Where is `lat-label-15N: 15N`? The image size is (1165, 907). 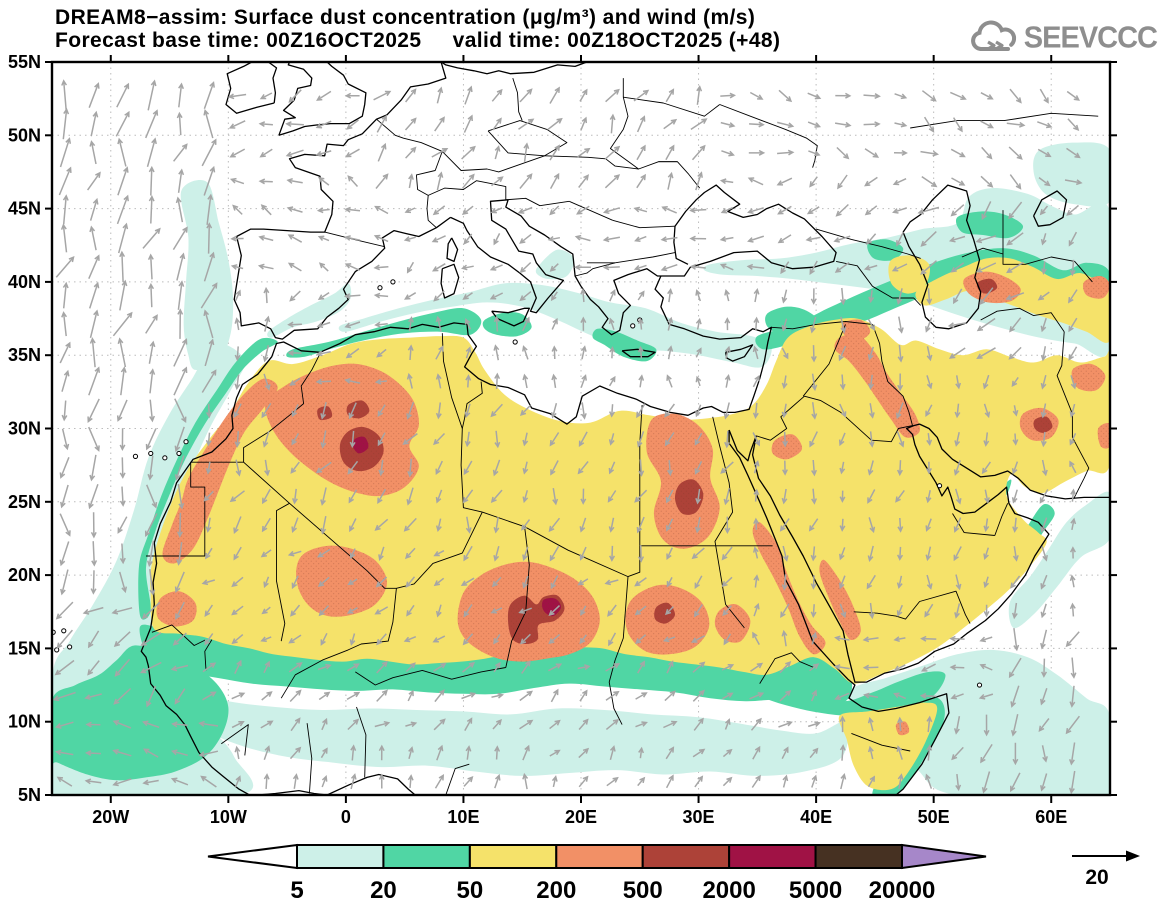 lat-label-15N: 15N is located at coordinates (24, 648).